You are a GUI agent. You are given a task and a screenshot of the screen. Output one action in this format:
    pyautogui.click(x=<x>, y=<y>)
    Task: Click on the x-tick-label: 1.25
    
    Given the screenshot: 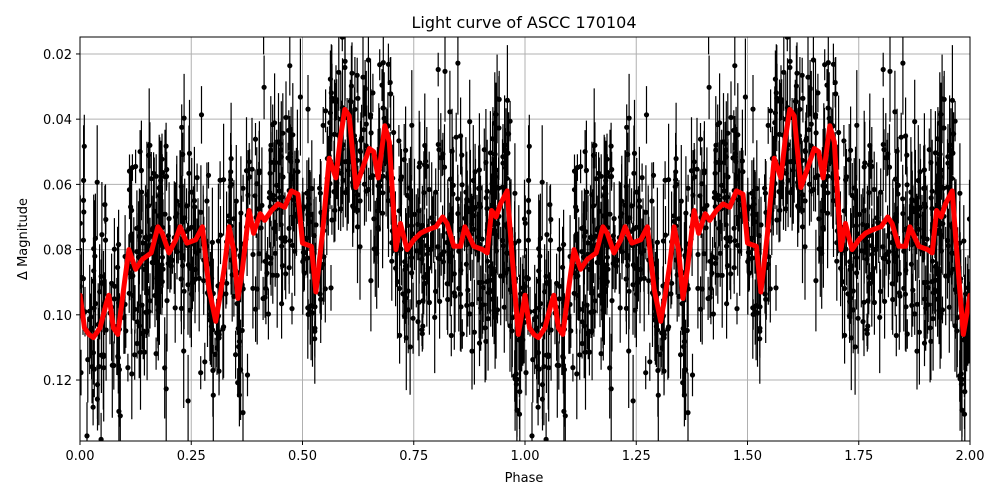 What is the action you would take?
    pyautogui.click(x=636, y=456)
    